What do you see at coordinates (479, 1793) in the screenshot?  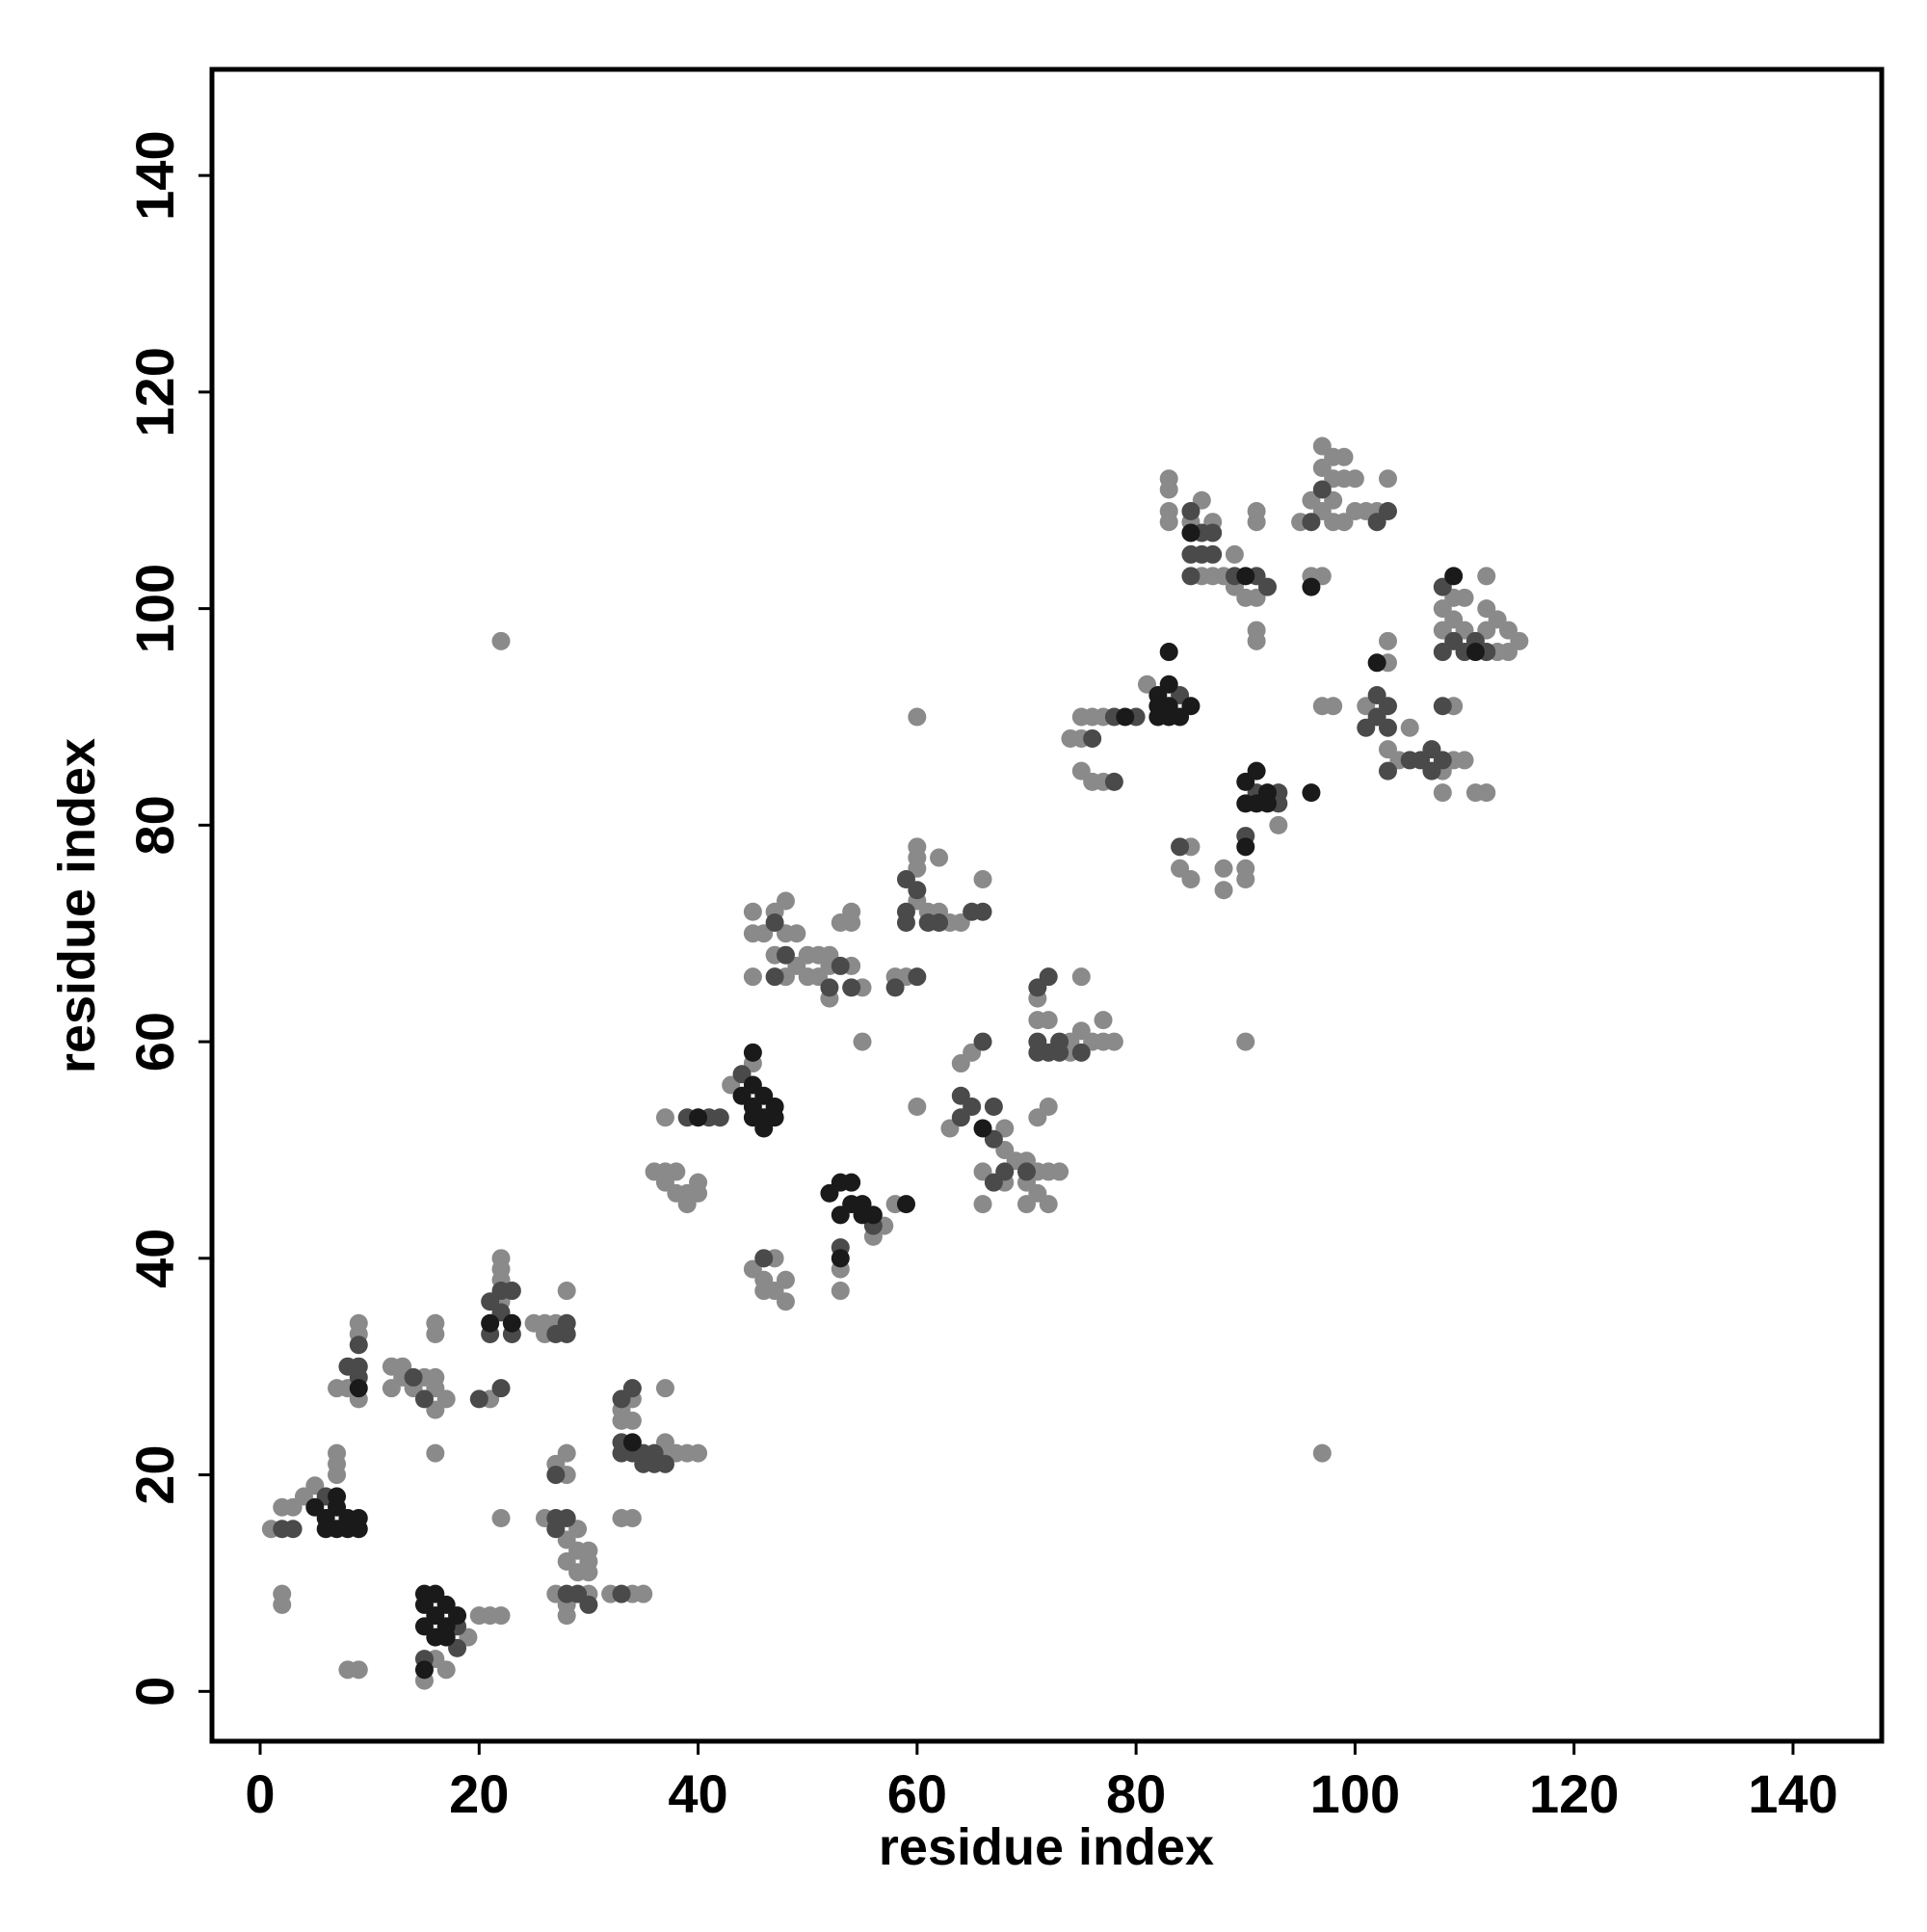 I see `x-tick-label: 20` at bounding box center [479, 1793].